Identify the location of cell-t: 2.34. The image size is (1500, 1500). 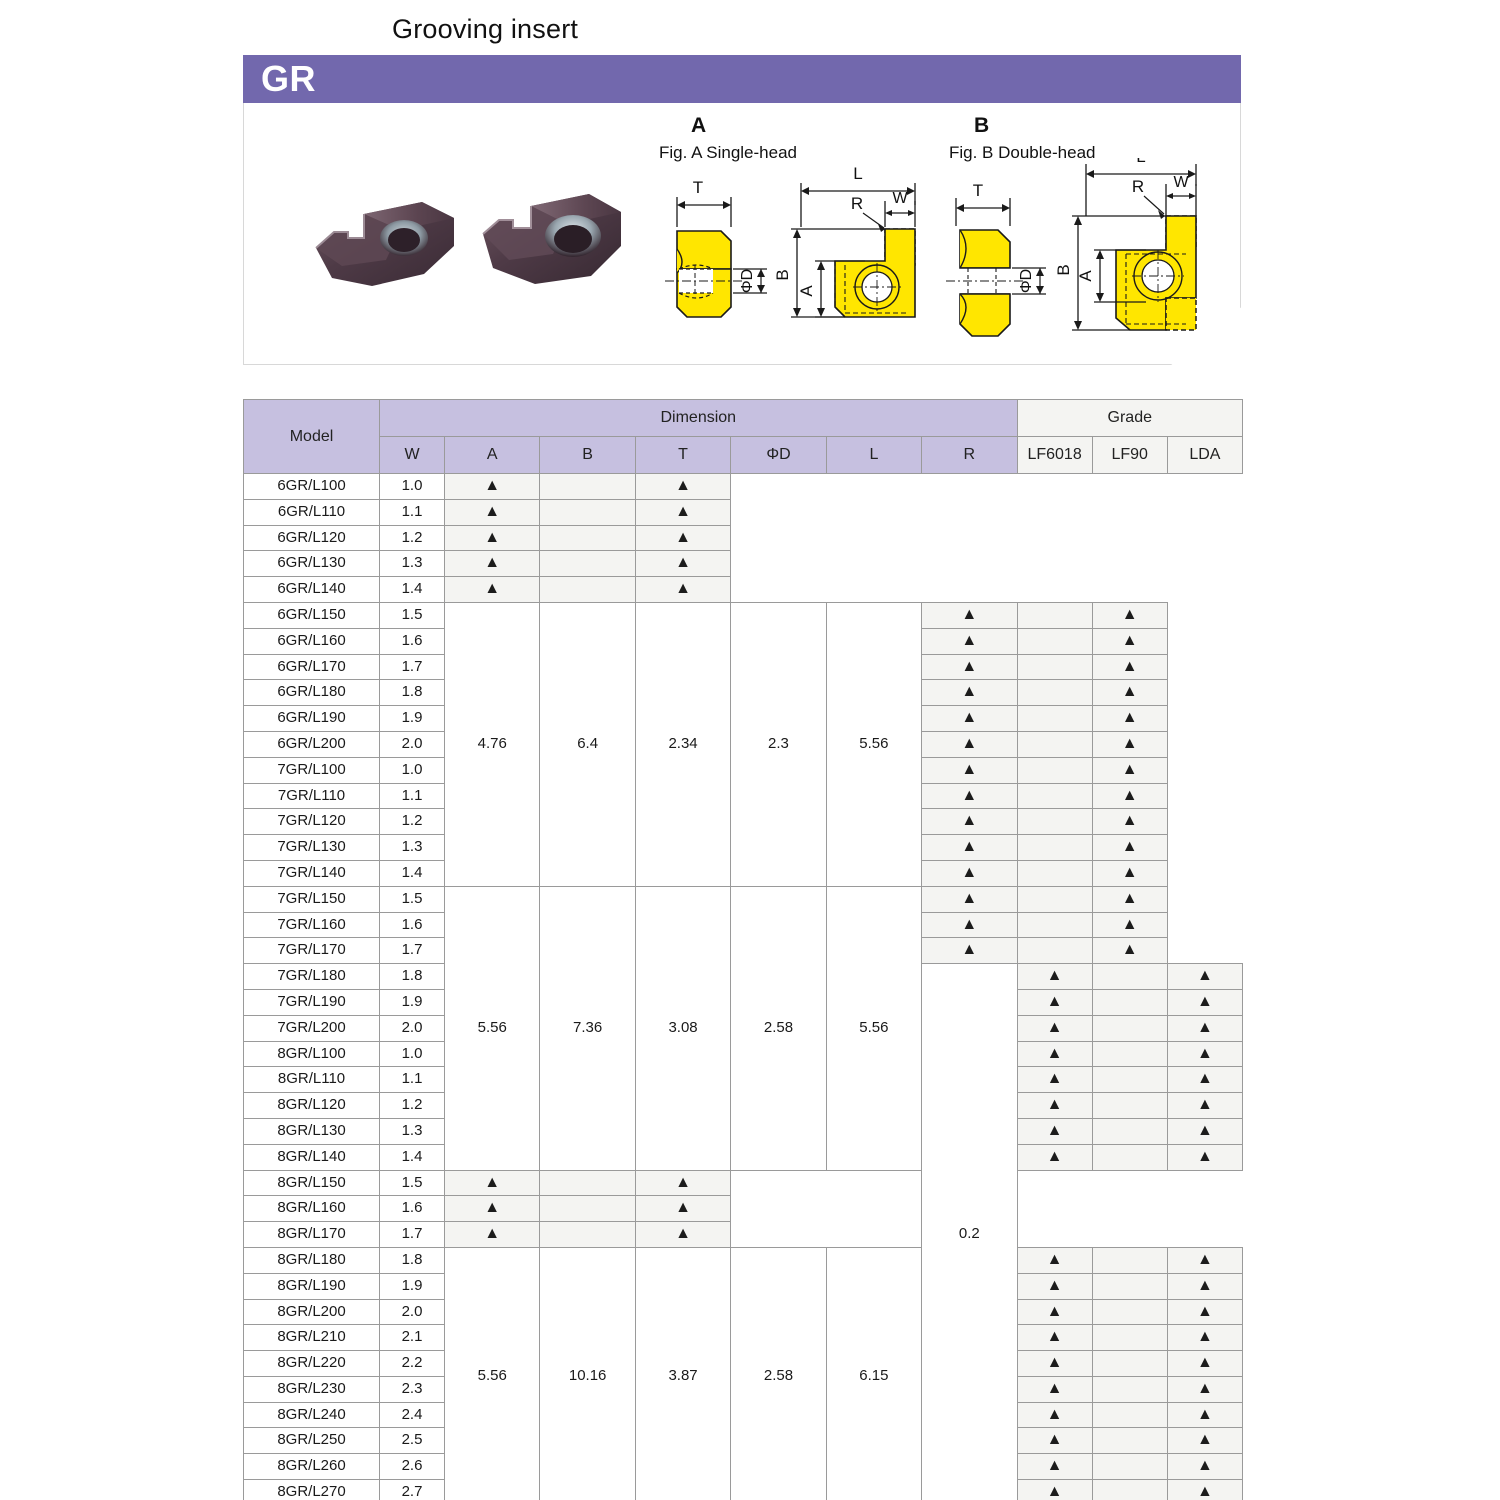
(683, 744).